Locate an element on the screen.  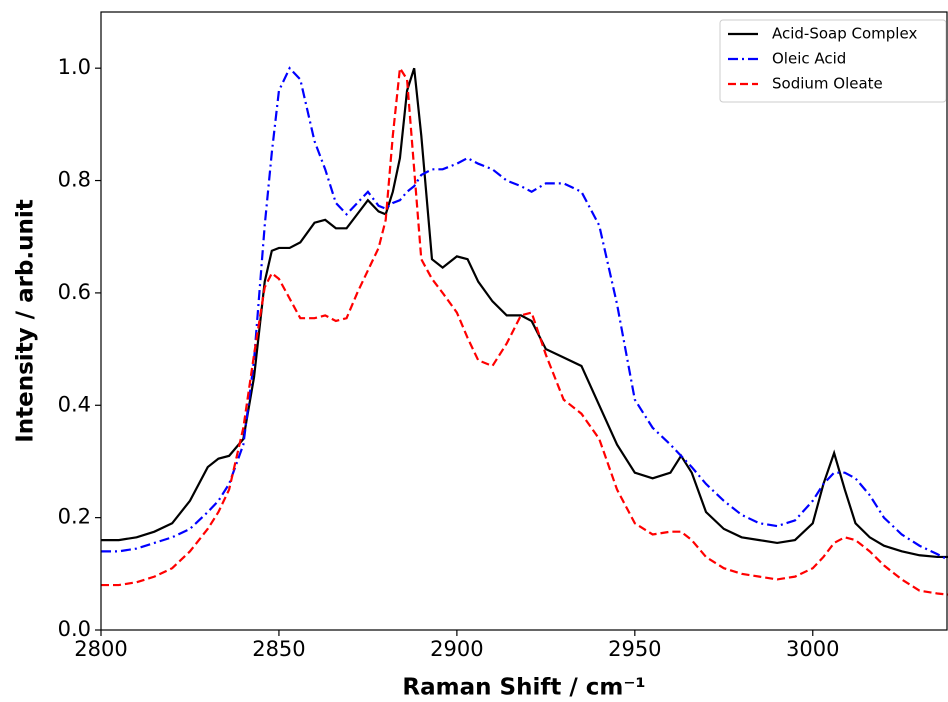
legend-box is located at coordinates (833, 61).